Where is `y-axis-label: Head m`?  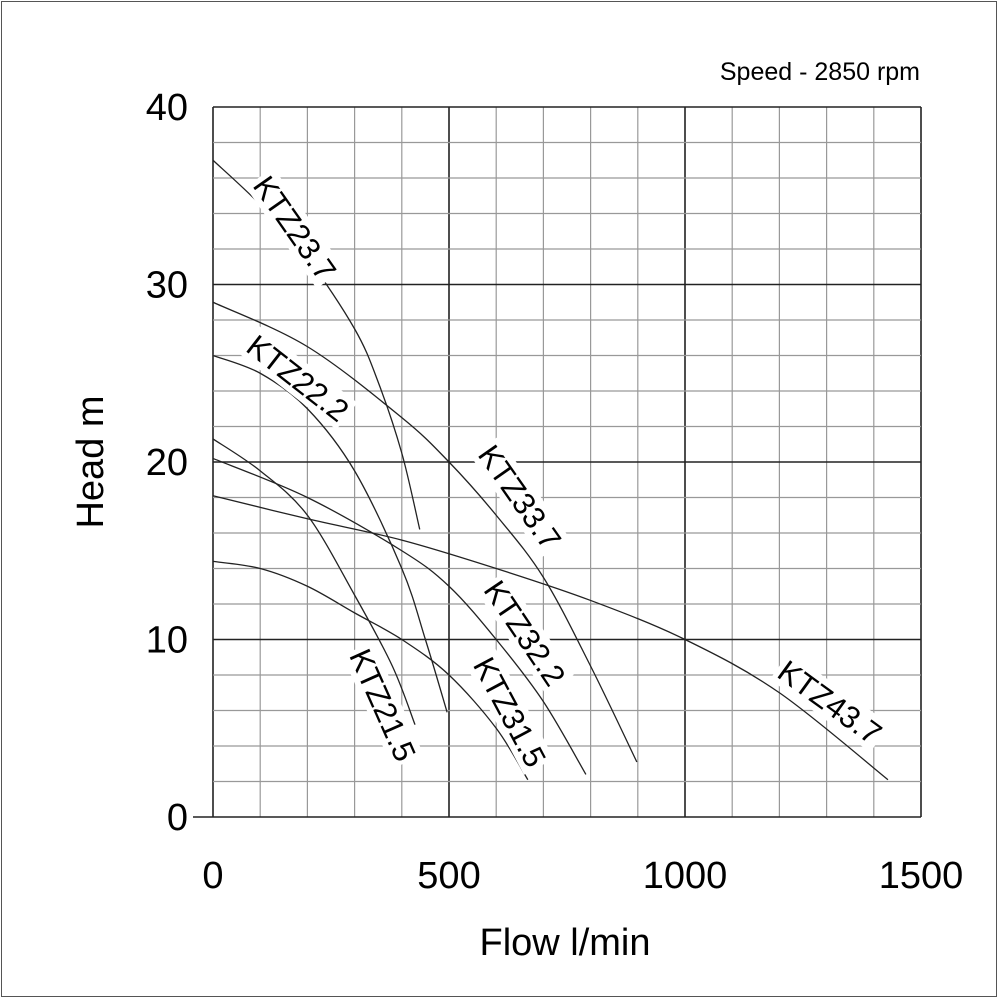 y-axis-label: Head m is located at coordinates (91, 461).